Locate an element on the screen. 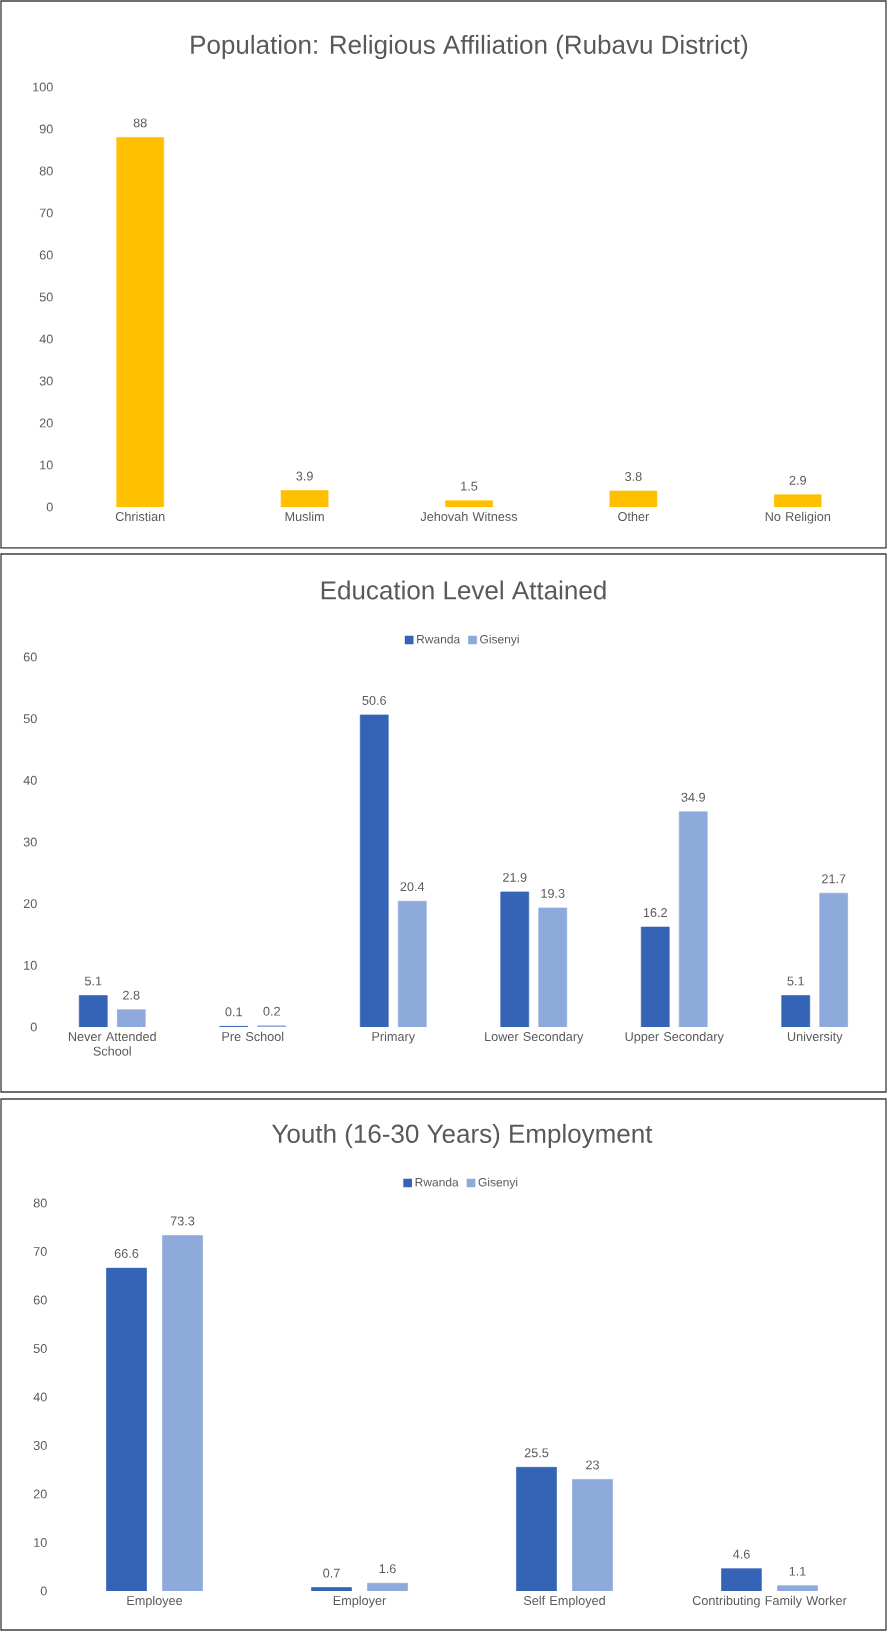 This screenshot has height=1631, width=887. x-tick-label: Primary is located at coordinates (394, 1037).